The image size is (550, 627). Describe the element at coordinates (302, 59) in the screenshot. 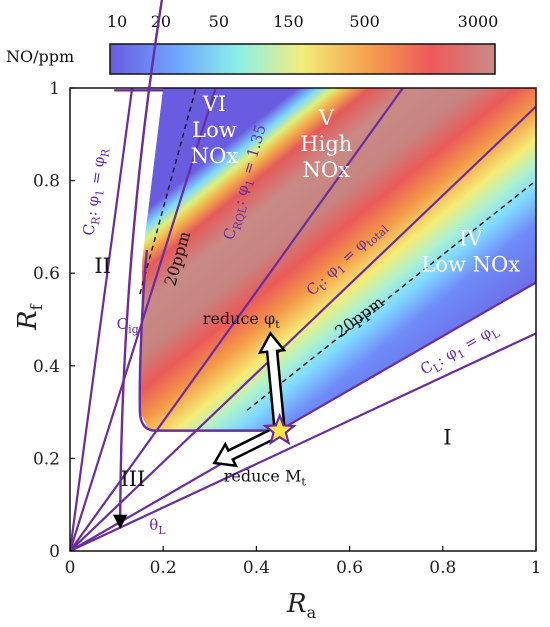

I see `colorbar-bar` at that location.